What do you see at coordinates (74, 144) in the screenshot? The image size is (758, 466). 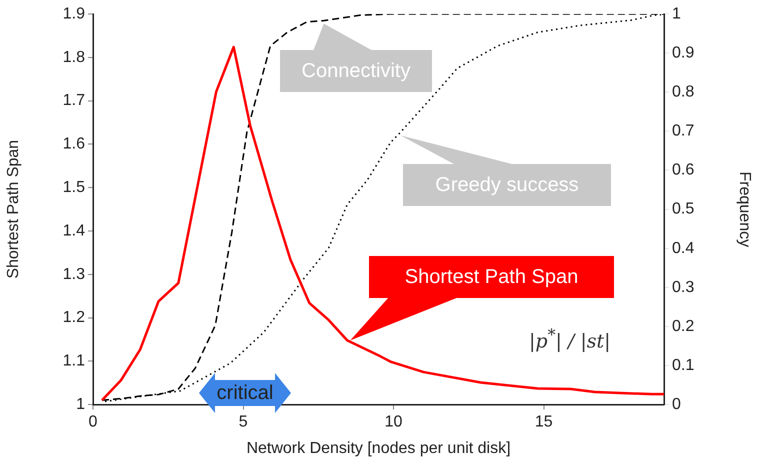 I see `y-tick-label: 1.6` at bounding box center [74, 144].